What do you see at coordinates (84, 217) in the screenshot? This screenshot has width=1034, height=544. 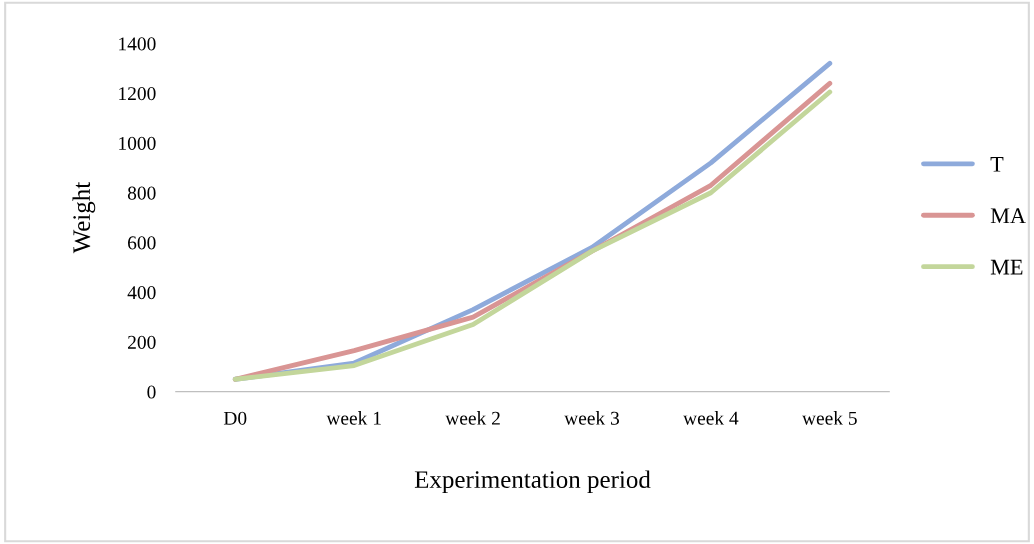 I see `y-axis-title: Weight` at bounding box center [84, 217].